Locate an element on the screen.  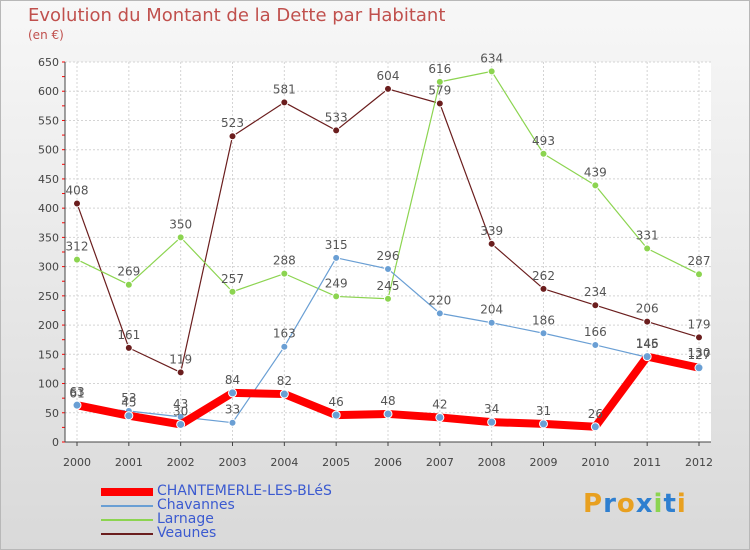
data-label: 331 is located at coordinates (647, 235).